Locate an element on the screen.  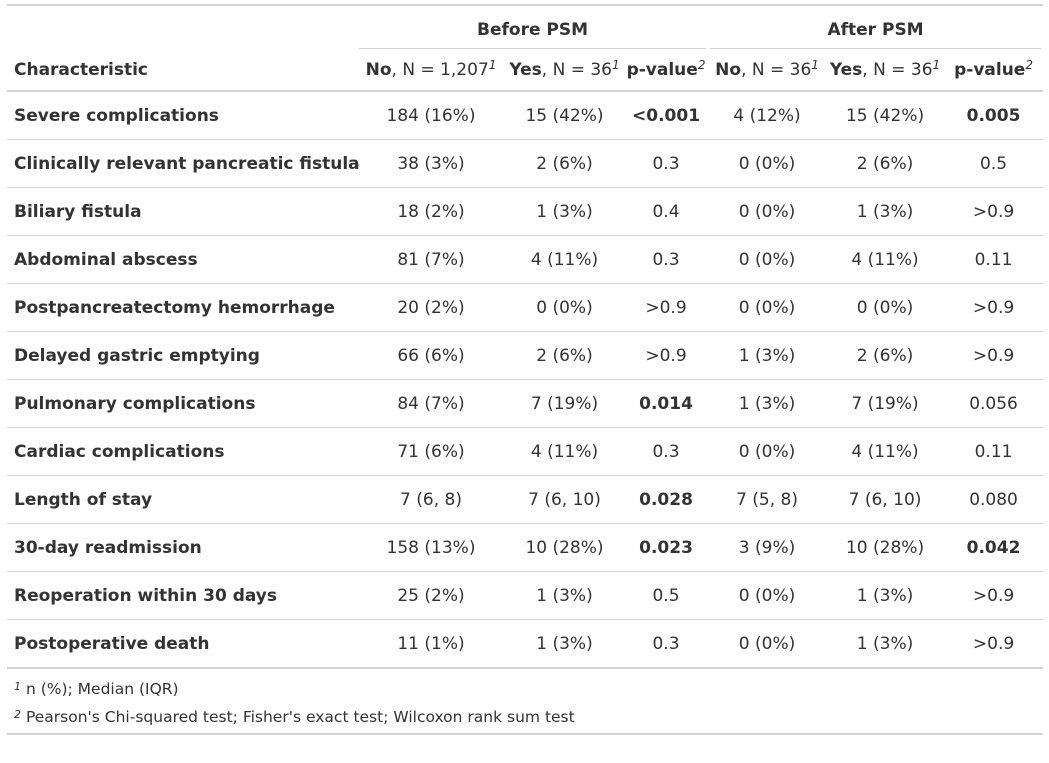
cell-no-before: 25 (2%) is located at coordinates (431, 595).